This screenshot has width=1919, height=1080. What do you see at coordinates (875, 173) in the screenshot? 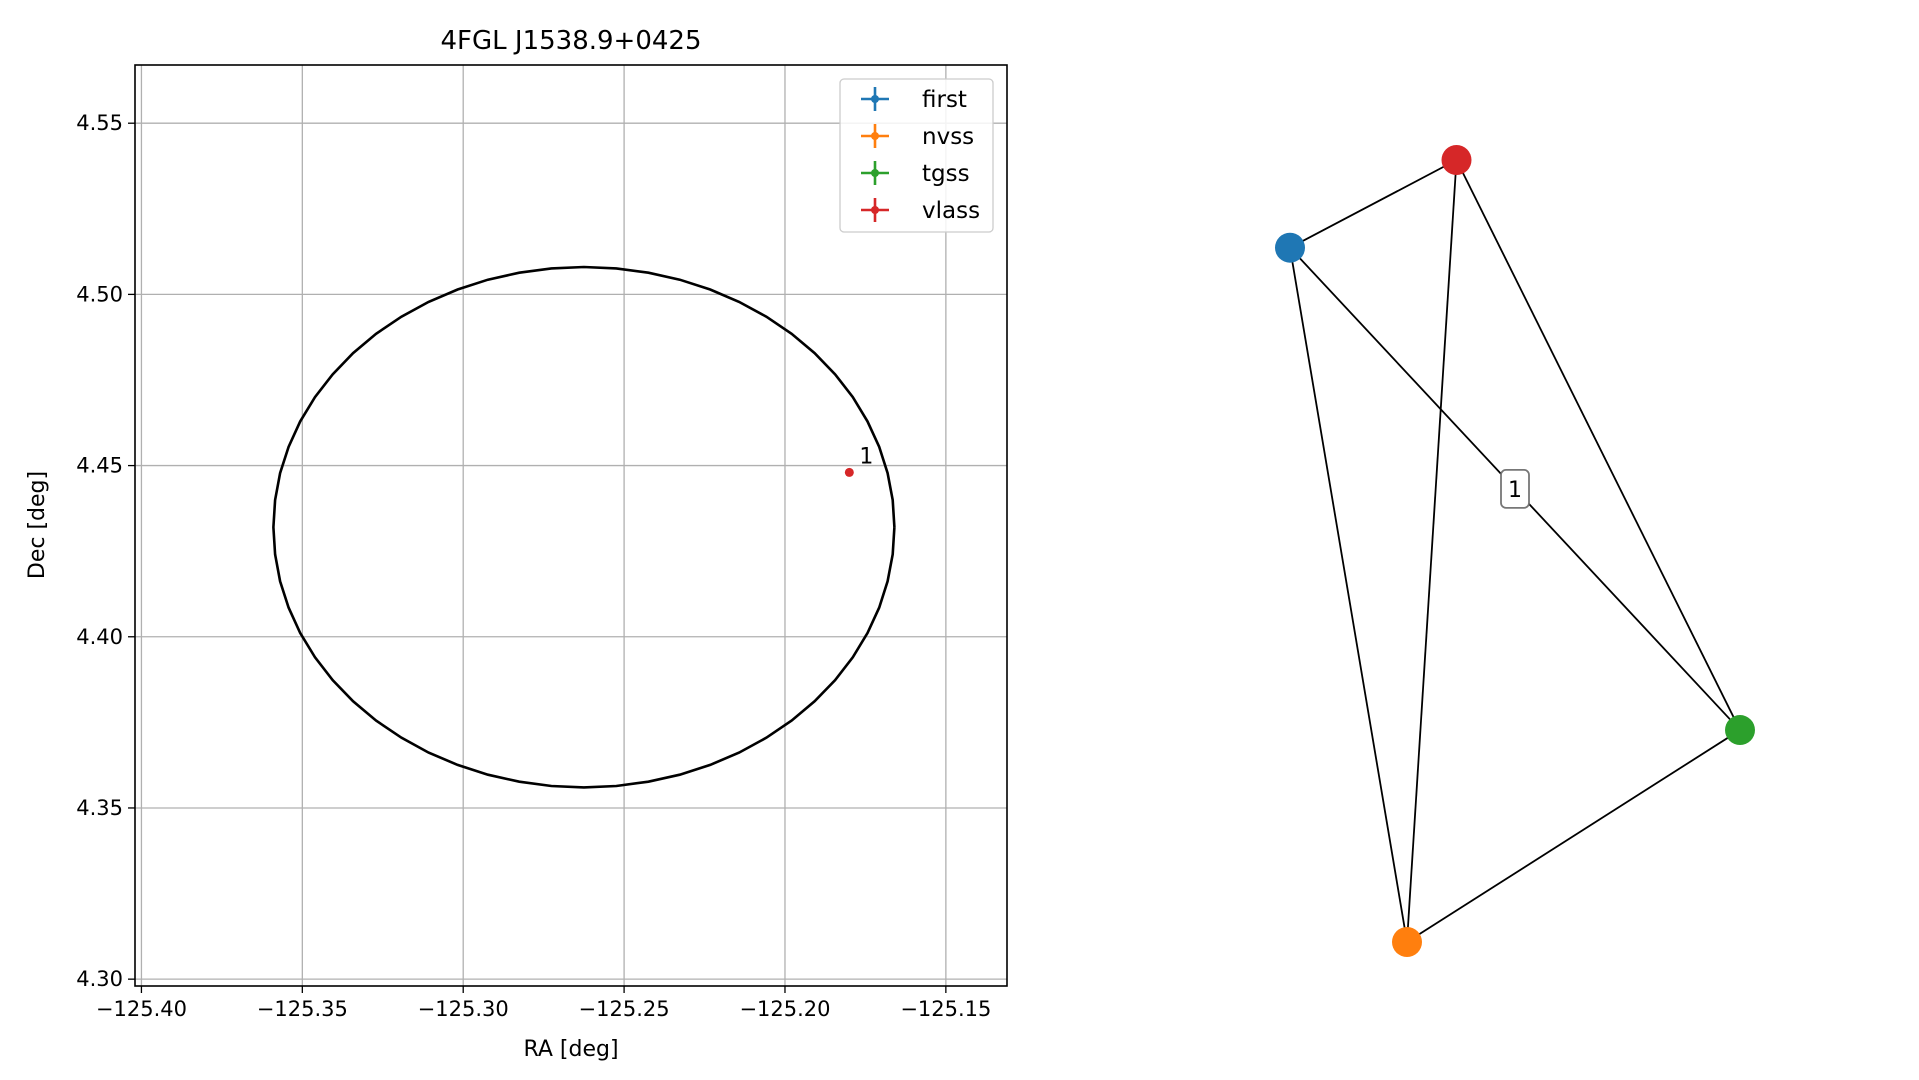
I see `tgss-legend-marker` at bounding box center [875, 173].